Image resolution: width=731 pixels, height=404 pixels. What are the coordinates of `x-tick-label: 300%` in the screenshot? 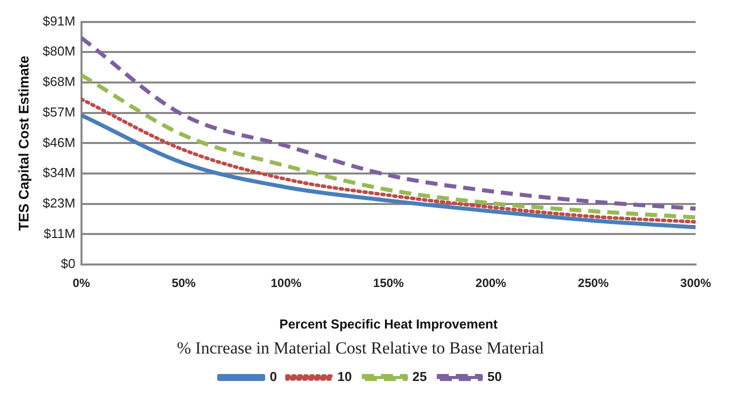 It's located at (696, 283).